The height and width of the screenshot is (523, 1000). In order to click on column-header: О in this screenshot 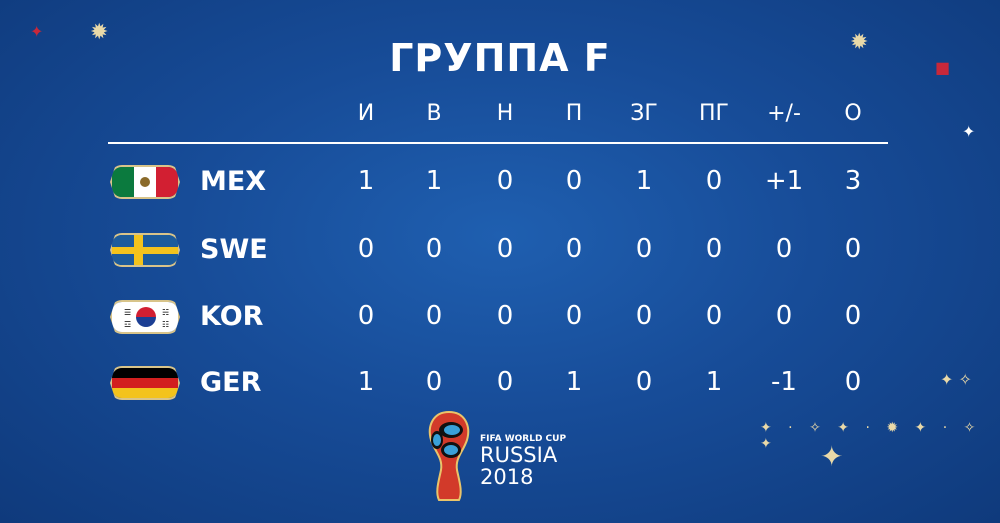, I will do `click(853, 113)`.